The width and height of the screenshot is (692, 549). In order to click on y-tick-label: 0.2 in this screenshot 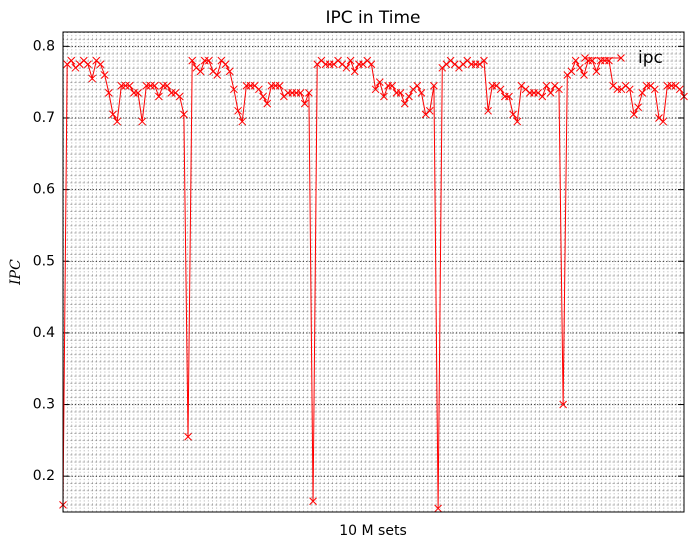, I will do `click(44, 476)`.